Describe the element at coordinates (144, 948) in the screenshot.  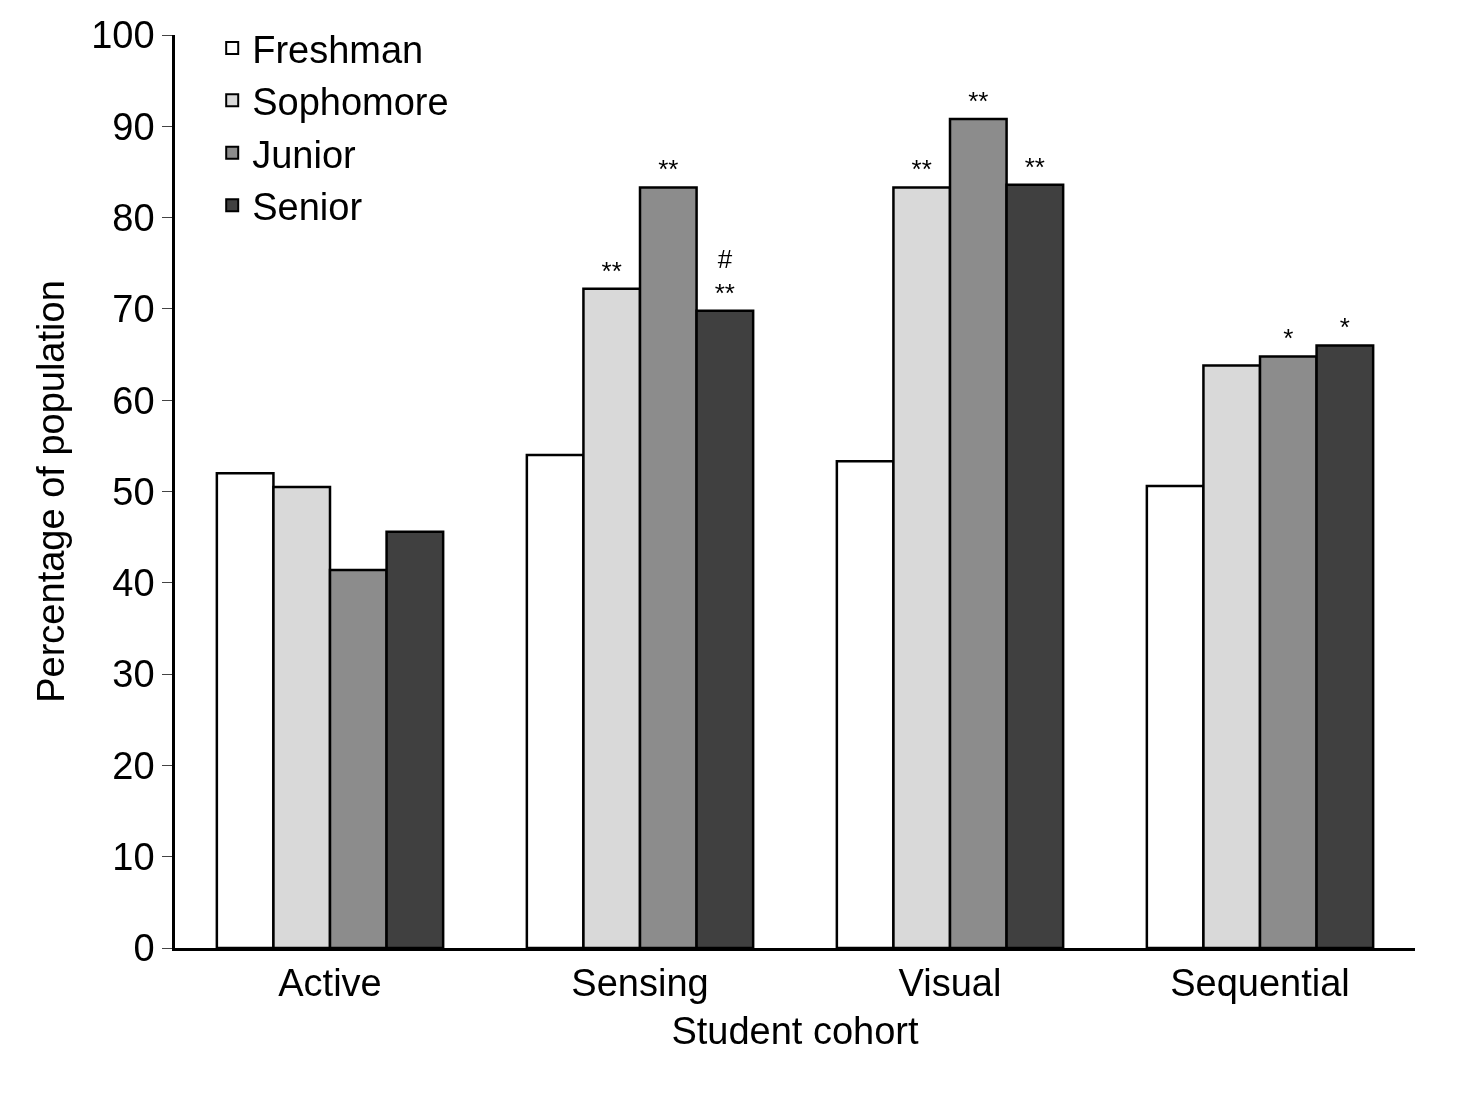
I see `y-tick-label: 0` at that location.